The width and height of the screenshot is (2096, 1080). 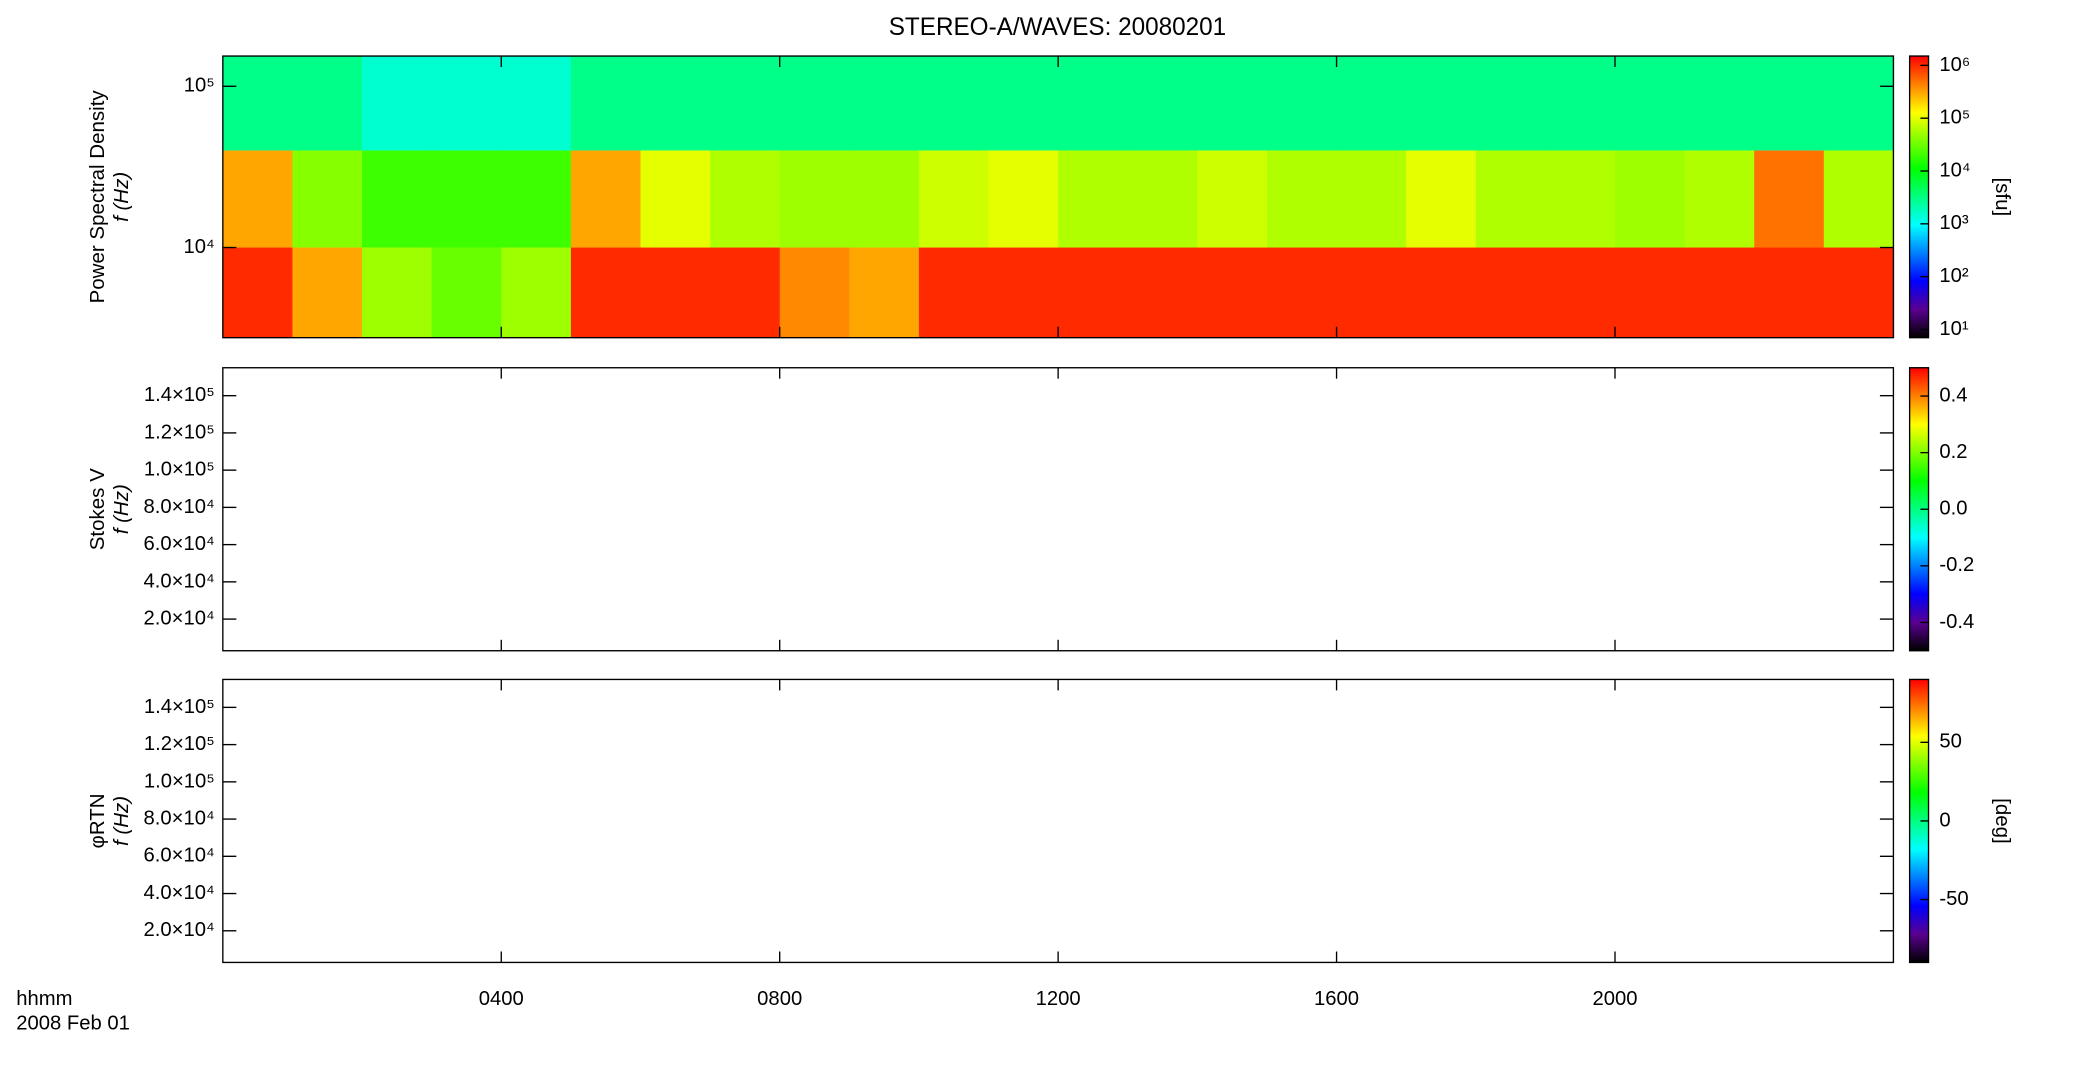 I want to click on colorbar-tick-label: 50, so click(x=1950, y=742).